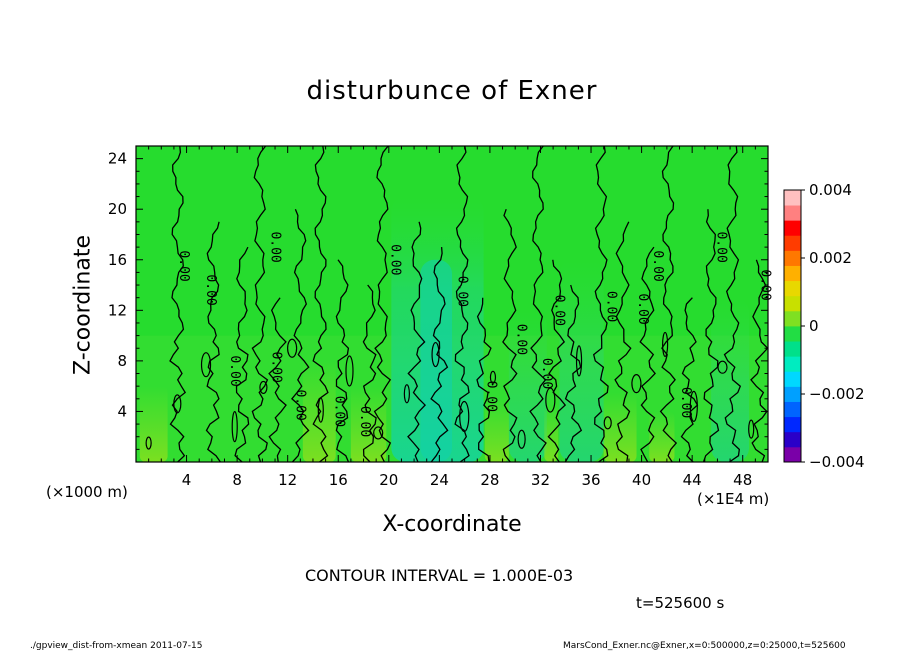  What do you see at coordinates (837, 394) in the screenshot?
I see `colorbar-tick-label: −0.002` at bounding box center [837, 394].